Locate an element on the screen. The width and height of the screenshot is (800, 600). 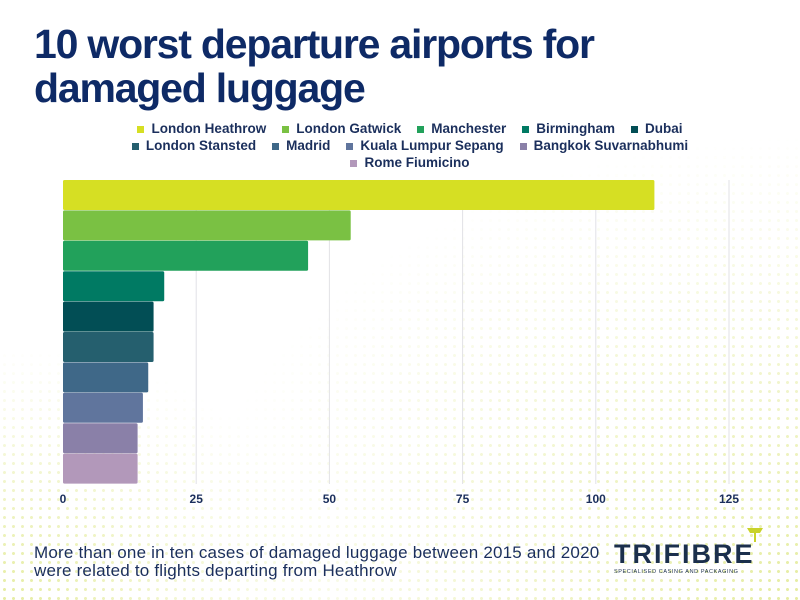
legend-item: London Gatwick is located at coordinates (341, 129).